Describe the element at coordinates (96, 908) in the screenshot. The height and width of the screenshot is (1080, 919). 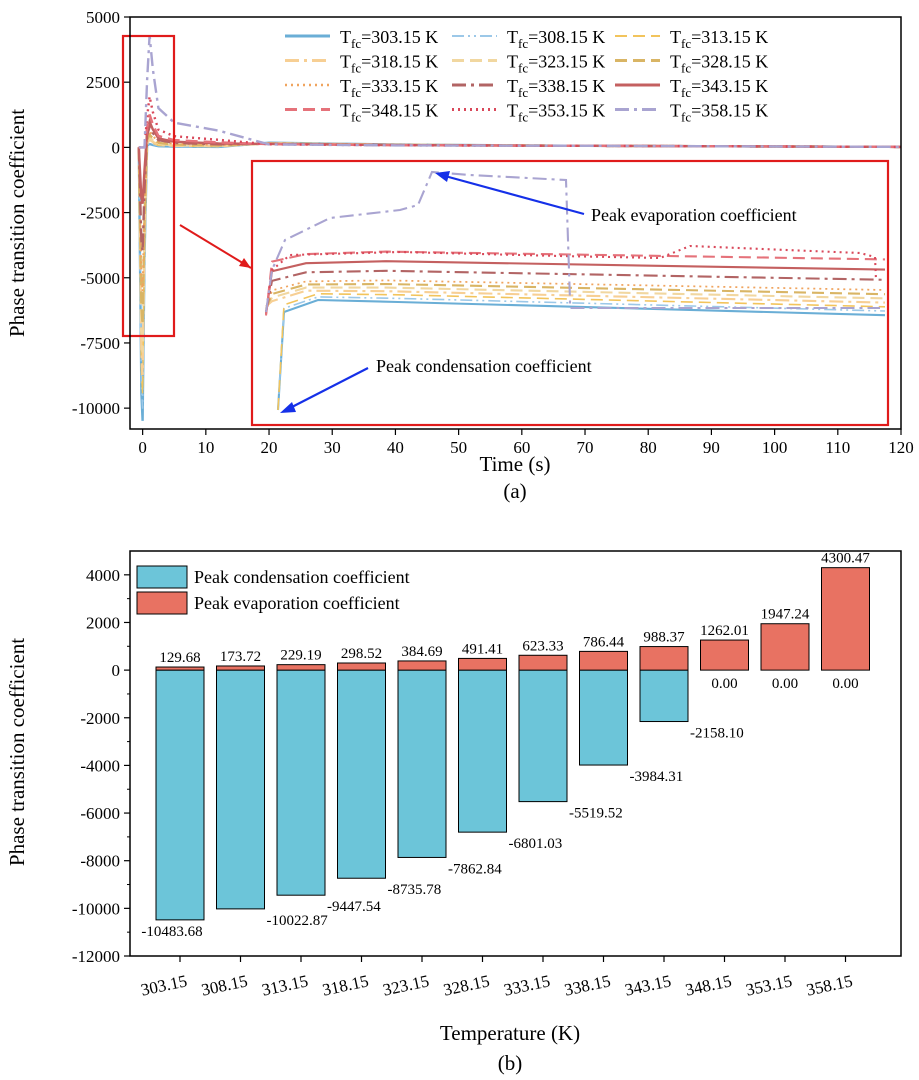
I see `panel-b-y-tick-label: -10000` at that location.